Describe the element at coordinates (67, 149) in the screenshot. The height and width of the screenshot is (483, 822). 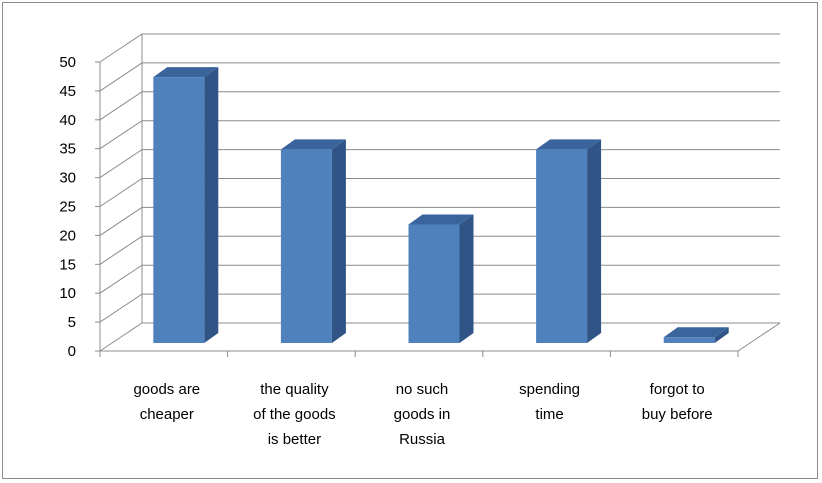
I see `y-tick-label: 35` at that location.